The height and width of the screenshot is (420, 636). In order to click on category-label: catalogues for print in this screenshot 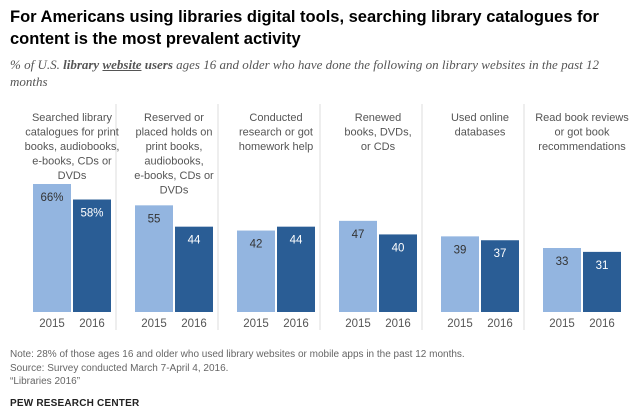, I will do `click(72, 133)`.